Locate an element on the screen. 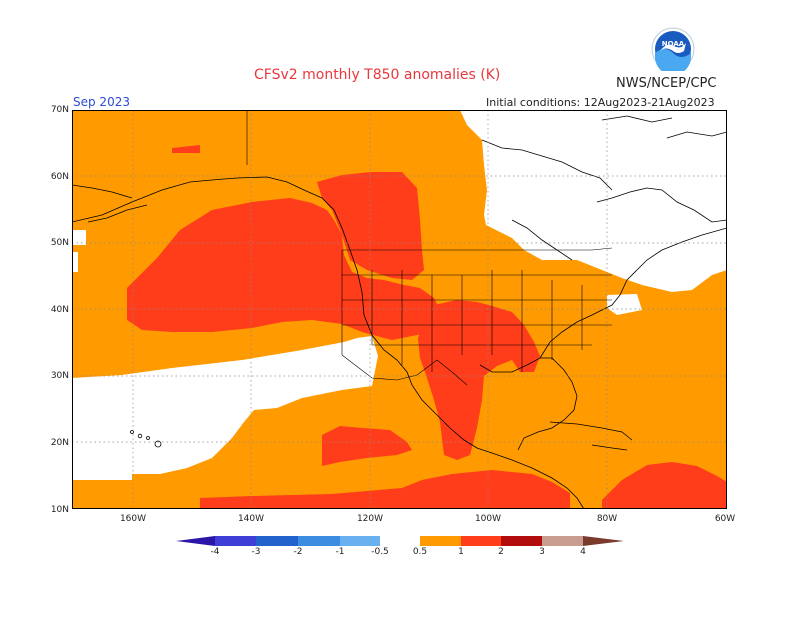  lat-label-10n: 10N is located at coordinates (59, 510).